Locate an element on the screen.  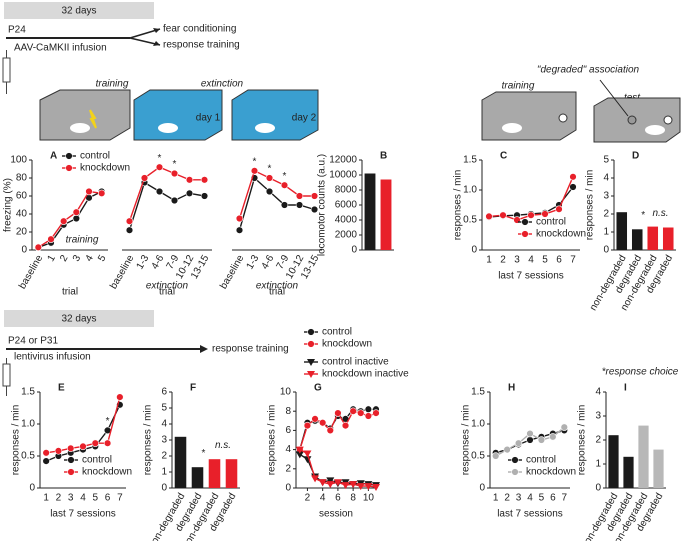
x-tick-label: 10 is located at coordinates (369, 498).